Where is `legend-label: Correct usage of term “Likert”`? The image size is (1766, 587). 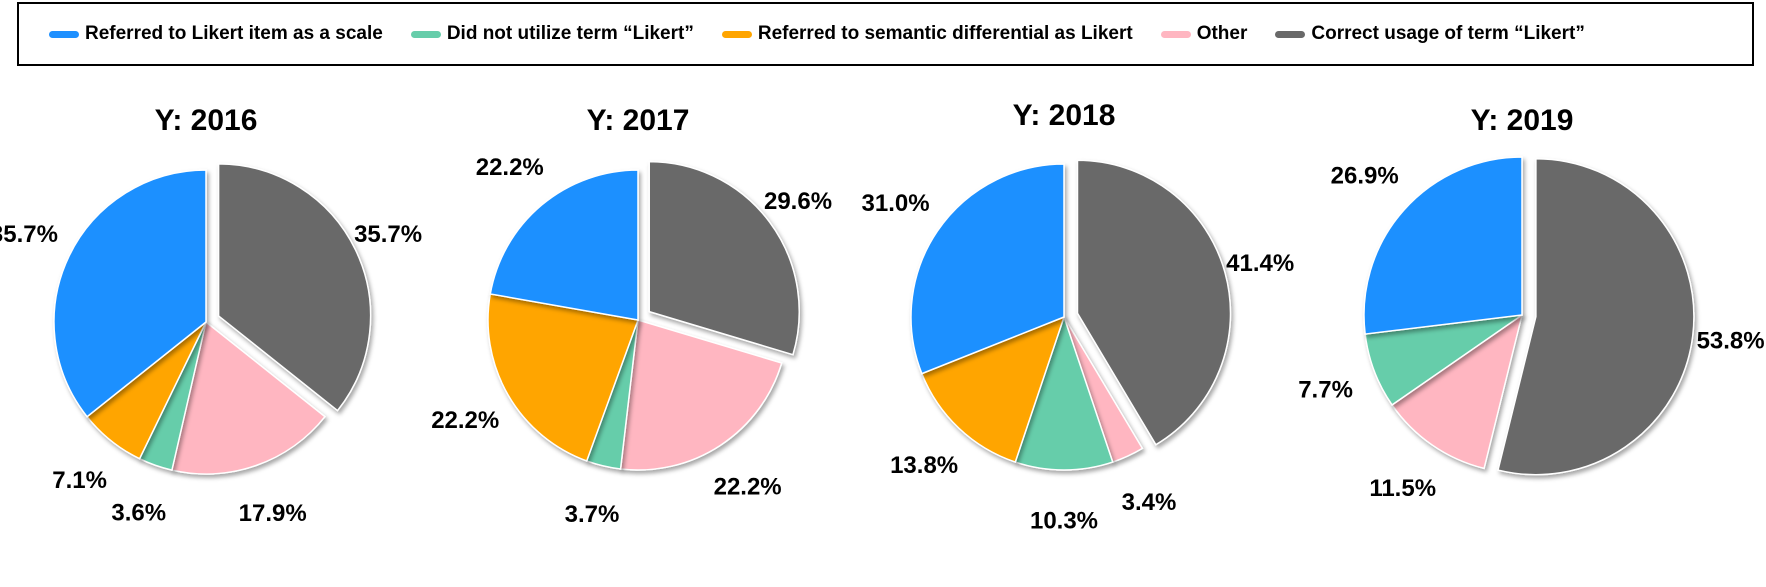 legend-label: Correct usage of term “Likert” is located at coordinates (1448, 33).